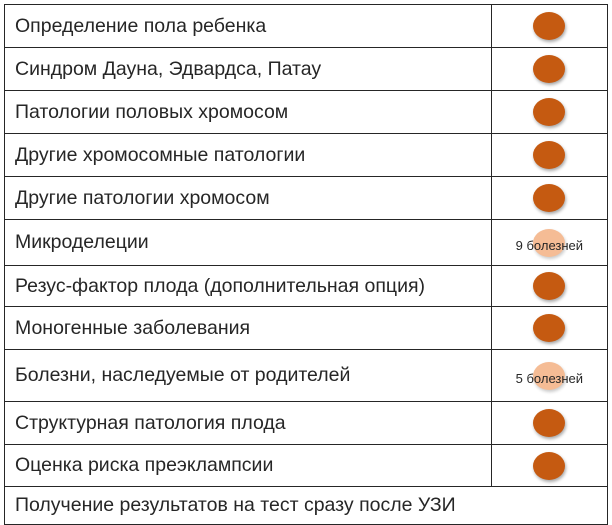 The image size is (612, 525). What do you see at coordinates (248, 112) in the screenshot?
I see `row-label: Патологии половых хромосом` at bounding box center [248, 112].